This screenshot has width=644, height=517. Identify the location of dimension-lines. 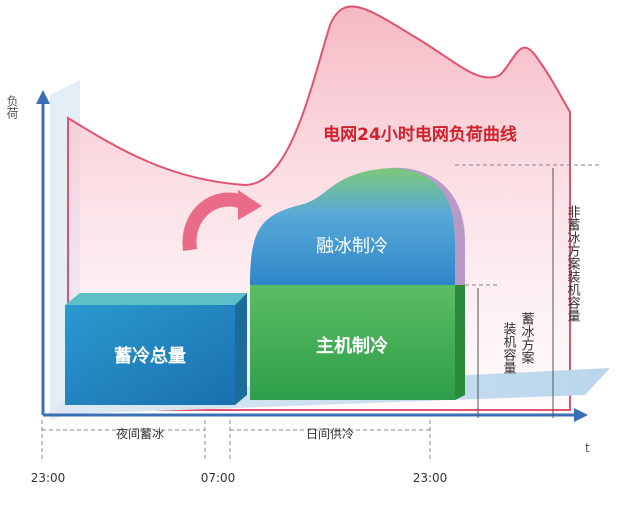
(515, 293).